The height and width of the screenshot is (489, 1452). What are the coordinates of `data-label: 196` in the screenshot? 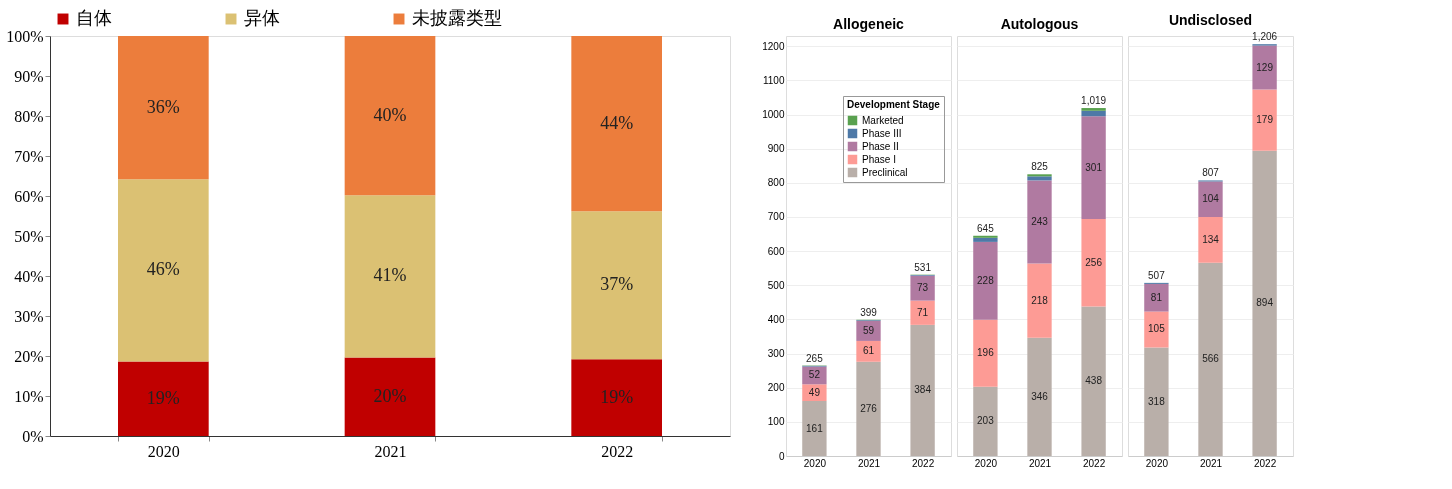 It's located at (986, 353).